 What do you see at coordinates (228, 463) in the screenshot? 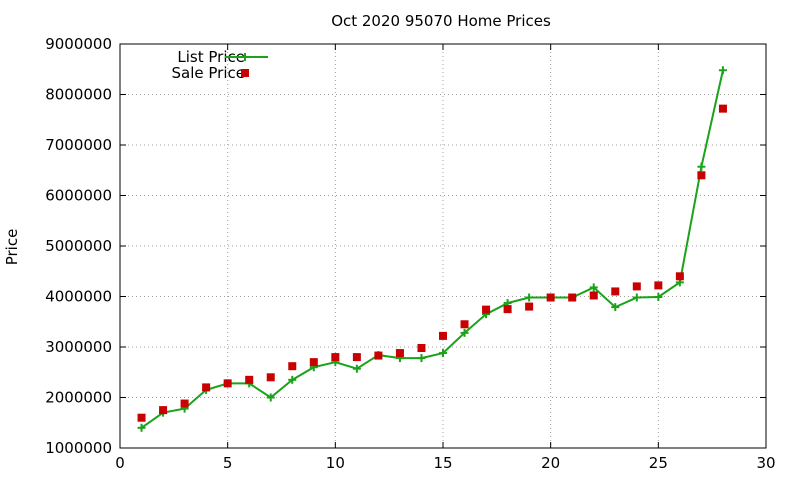
I see `x-tick-label: 5` at bounding box center [228, 463].